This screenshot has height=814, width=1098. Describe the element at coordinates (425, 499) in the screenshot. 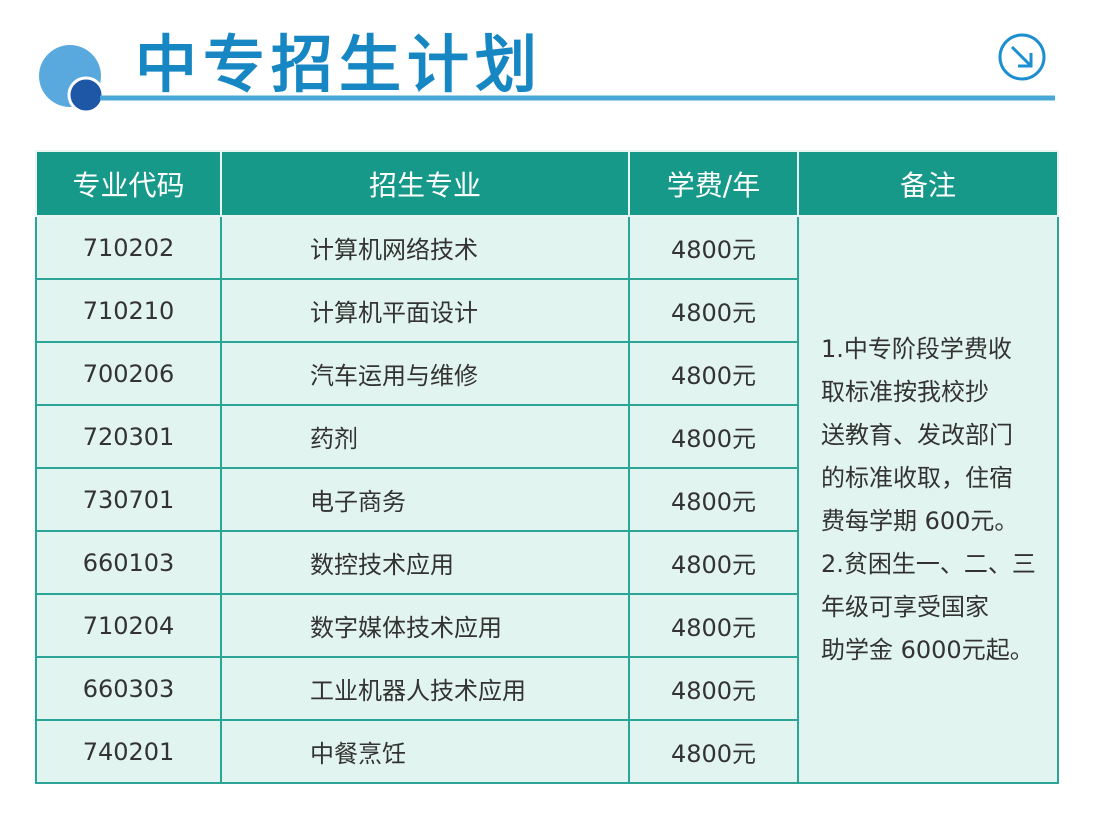

I see `major-cell: 电子商务` at that location.